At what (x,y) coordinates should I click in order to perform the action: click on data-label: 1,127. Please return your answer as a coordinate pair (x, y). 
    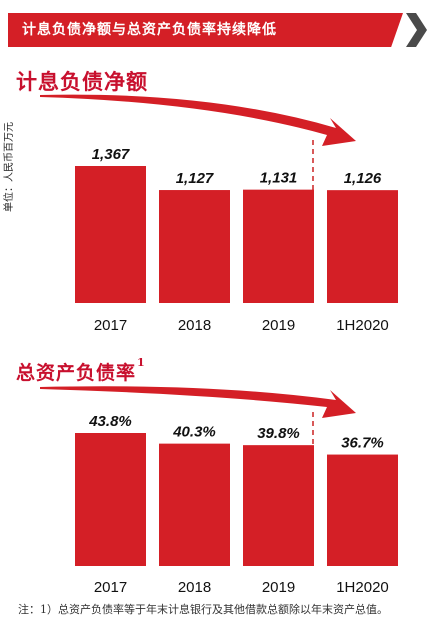
    Looking at the image, I should click on (195, 178).